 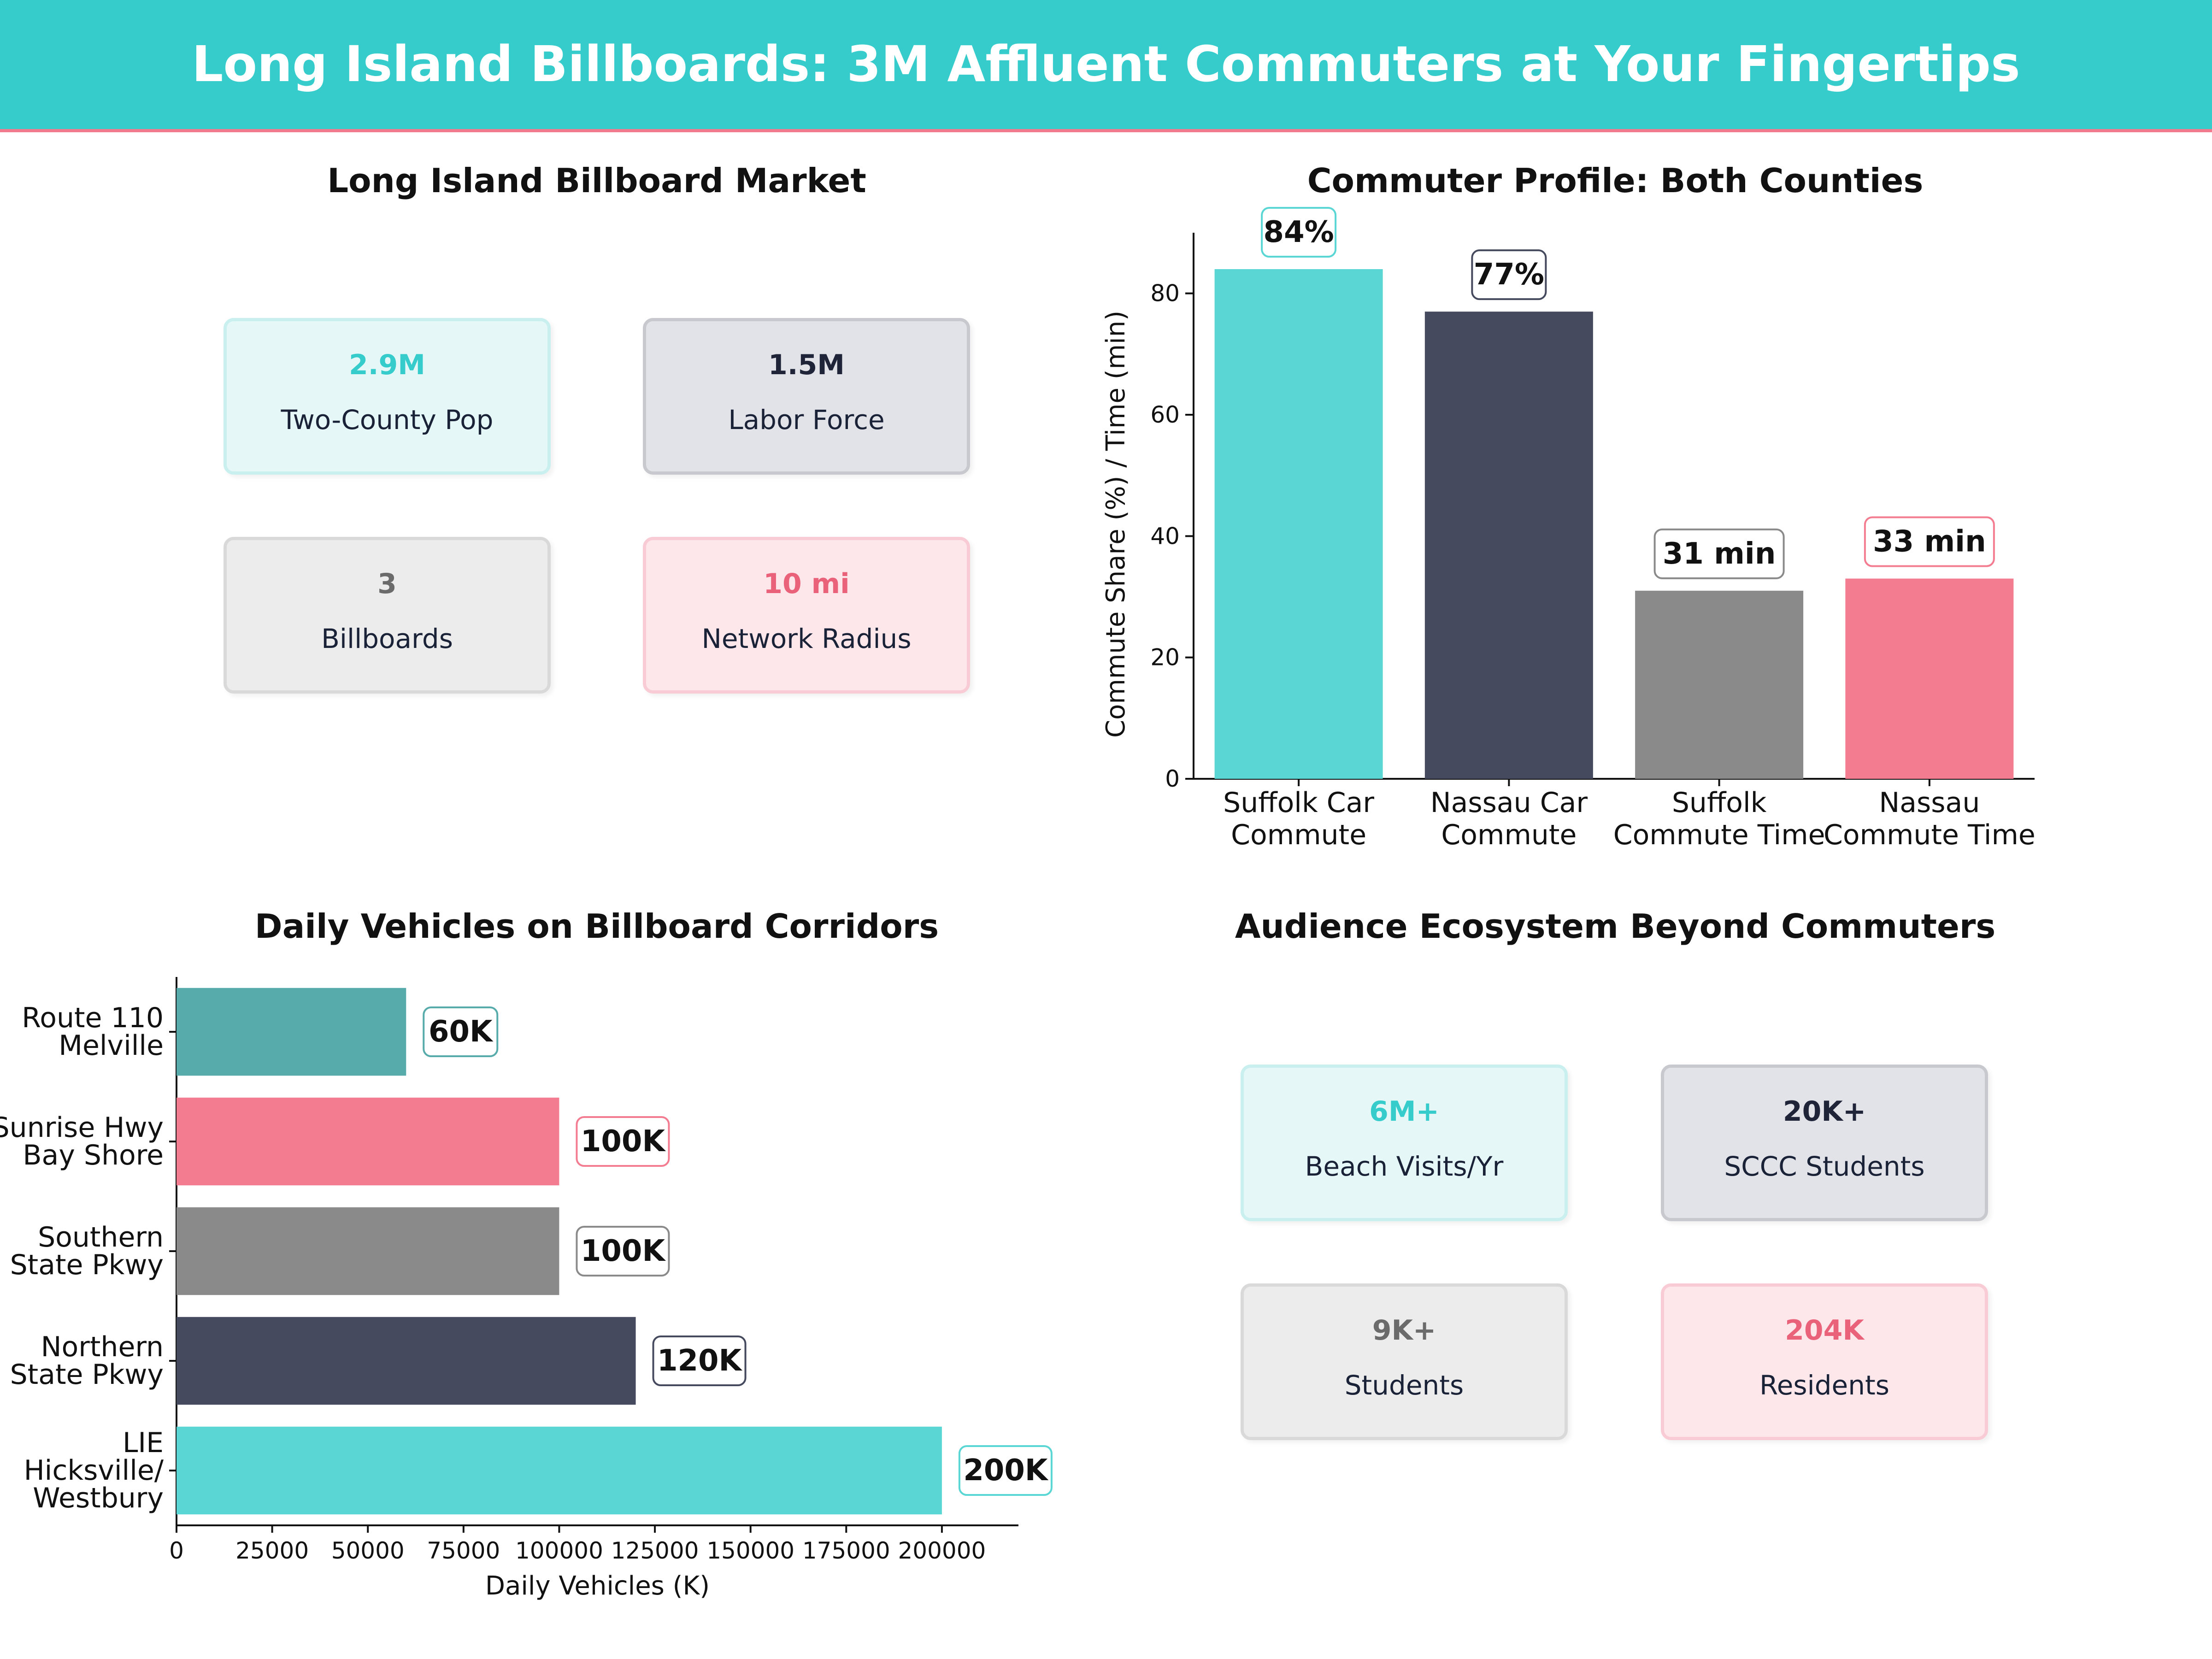 I want to click on data-label: 120K, so click(x=699, y=1360).